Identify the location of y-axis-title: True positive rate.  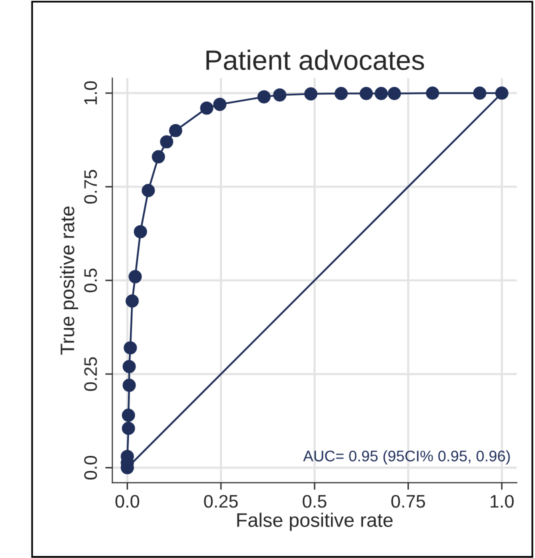
(69, 280).